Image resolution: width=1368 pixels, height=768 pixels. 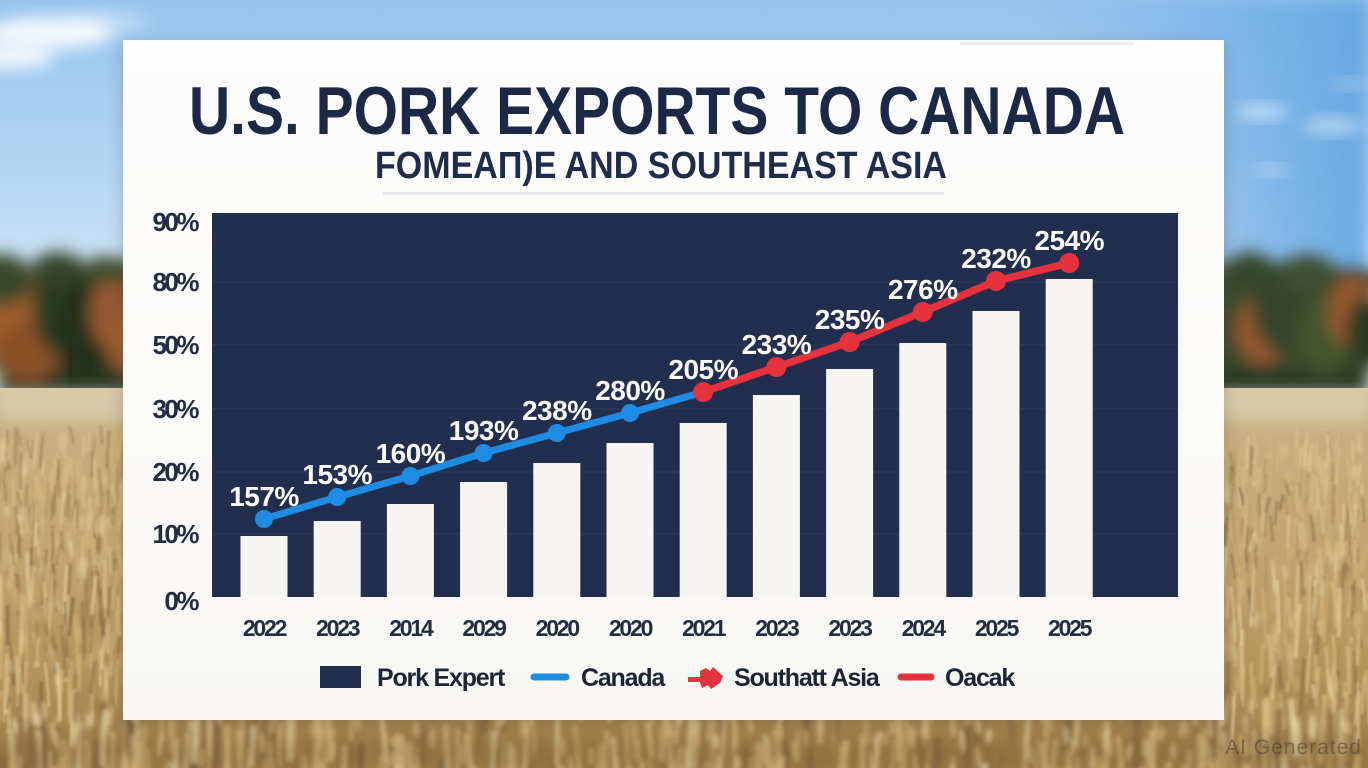 I want to click on svg-text: 157%, so click(x=264, y=496).